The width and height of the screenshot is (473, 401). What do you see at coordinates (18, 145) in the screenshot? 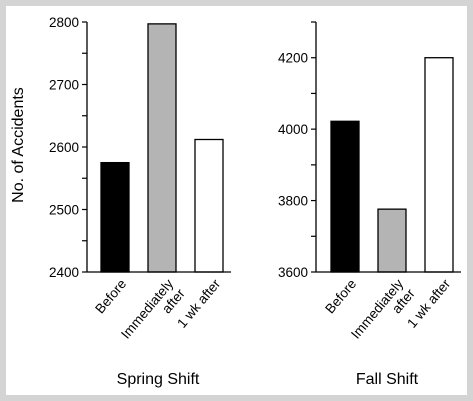
I see `y-axis-label: No. of Accidents` at bounding box center [18, 145].